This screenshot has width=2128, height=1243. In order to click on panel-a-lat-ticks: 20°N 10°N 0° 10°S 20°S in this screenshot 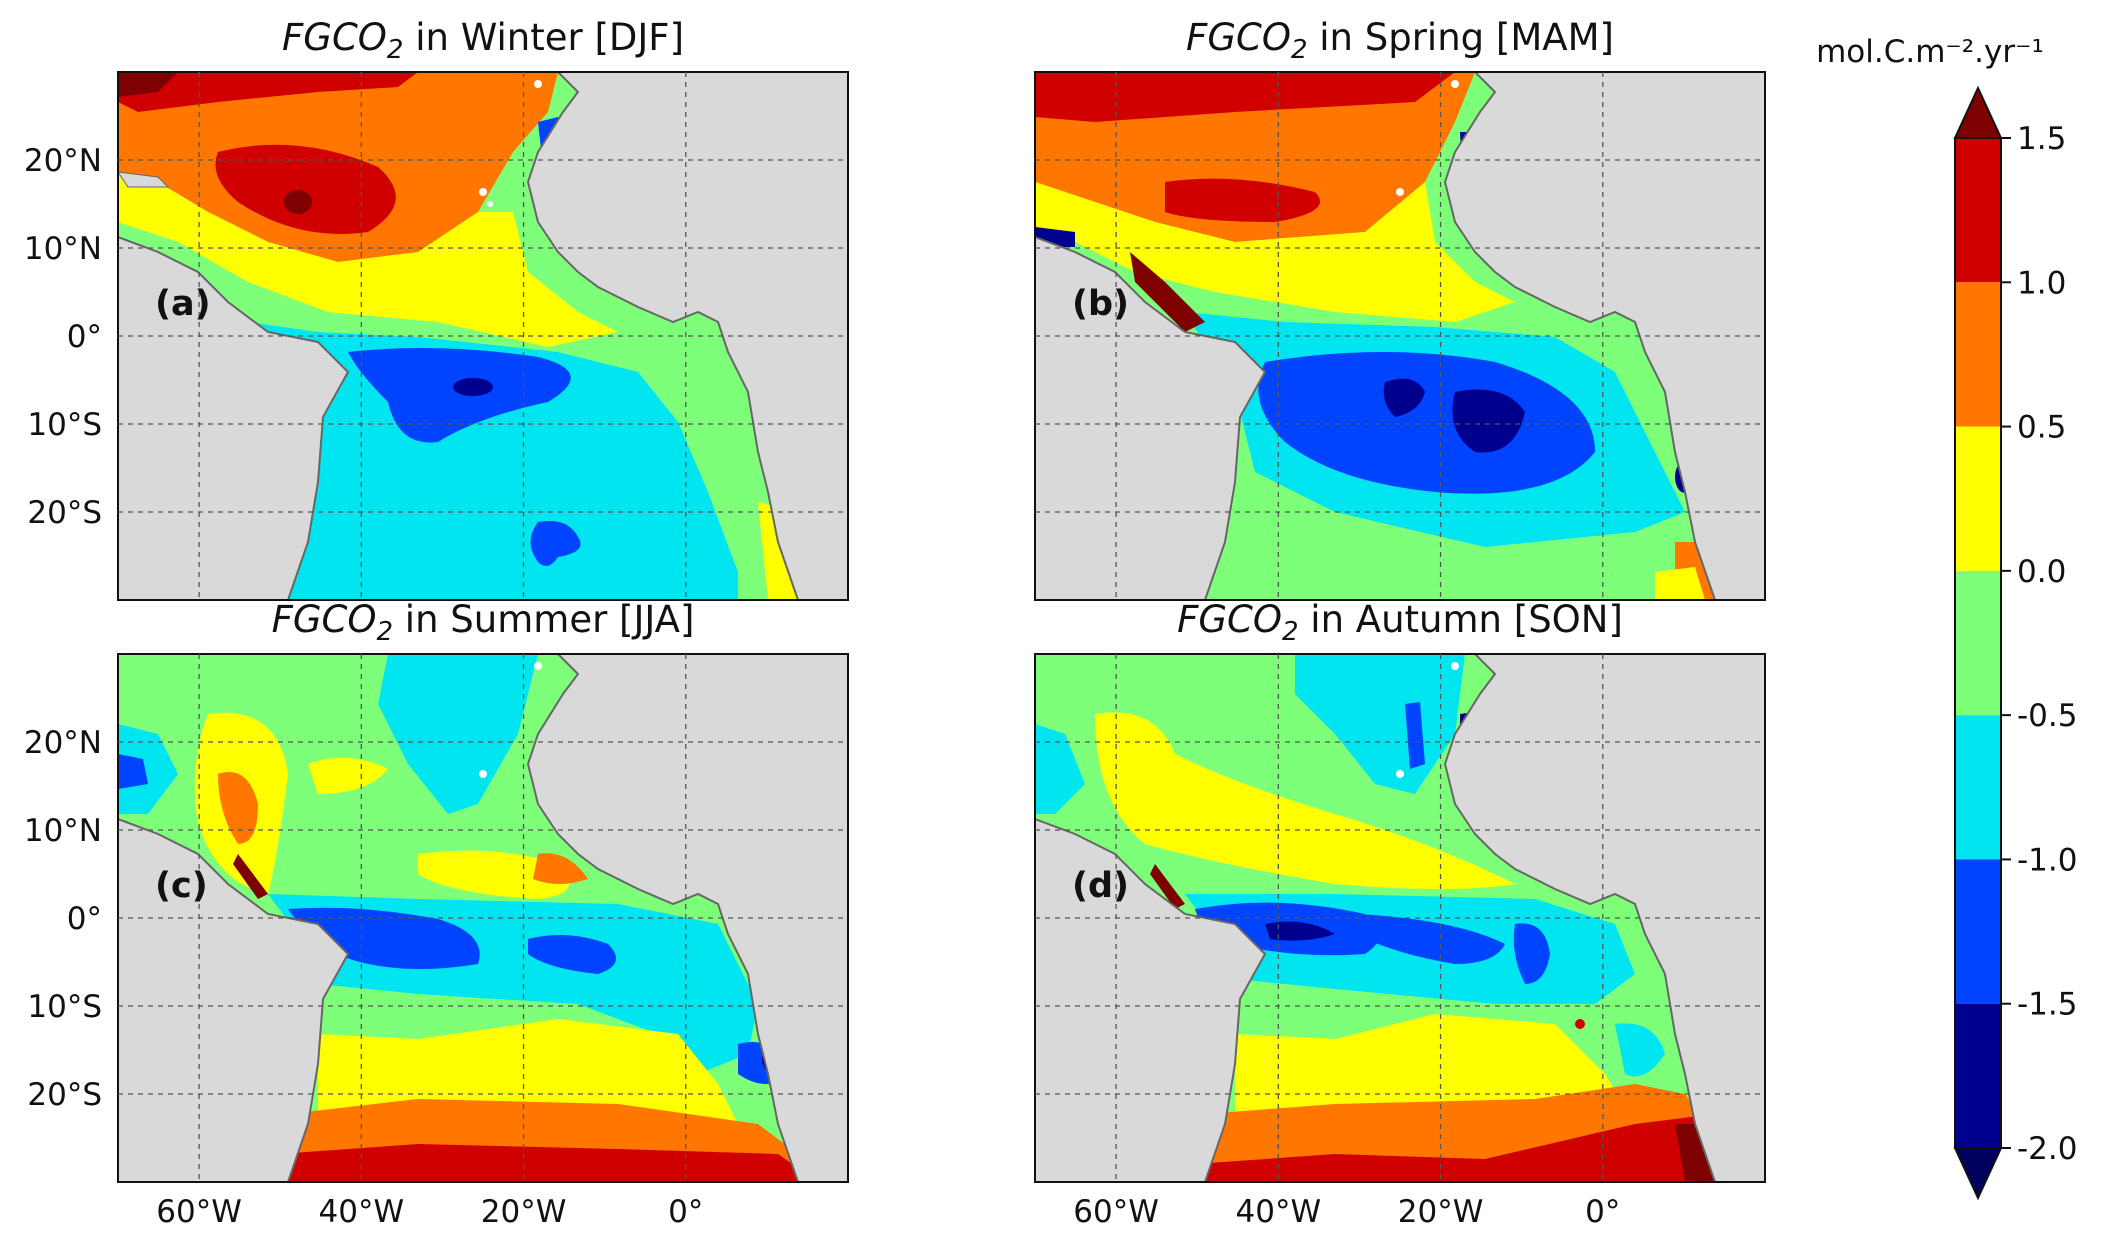, I will do `click(63, 337)`.